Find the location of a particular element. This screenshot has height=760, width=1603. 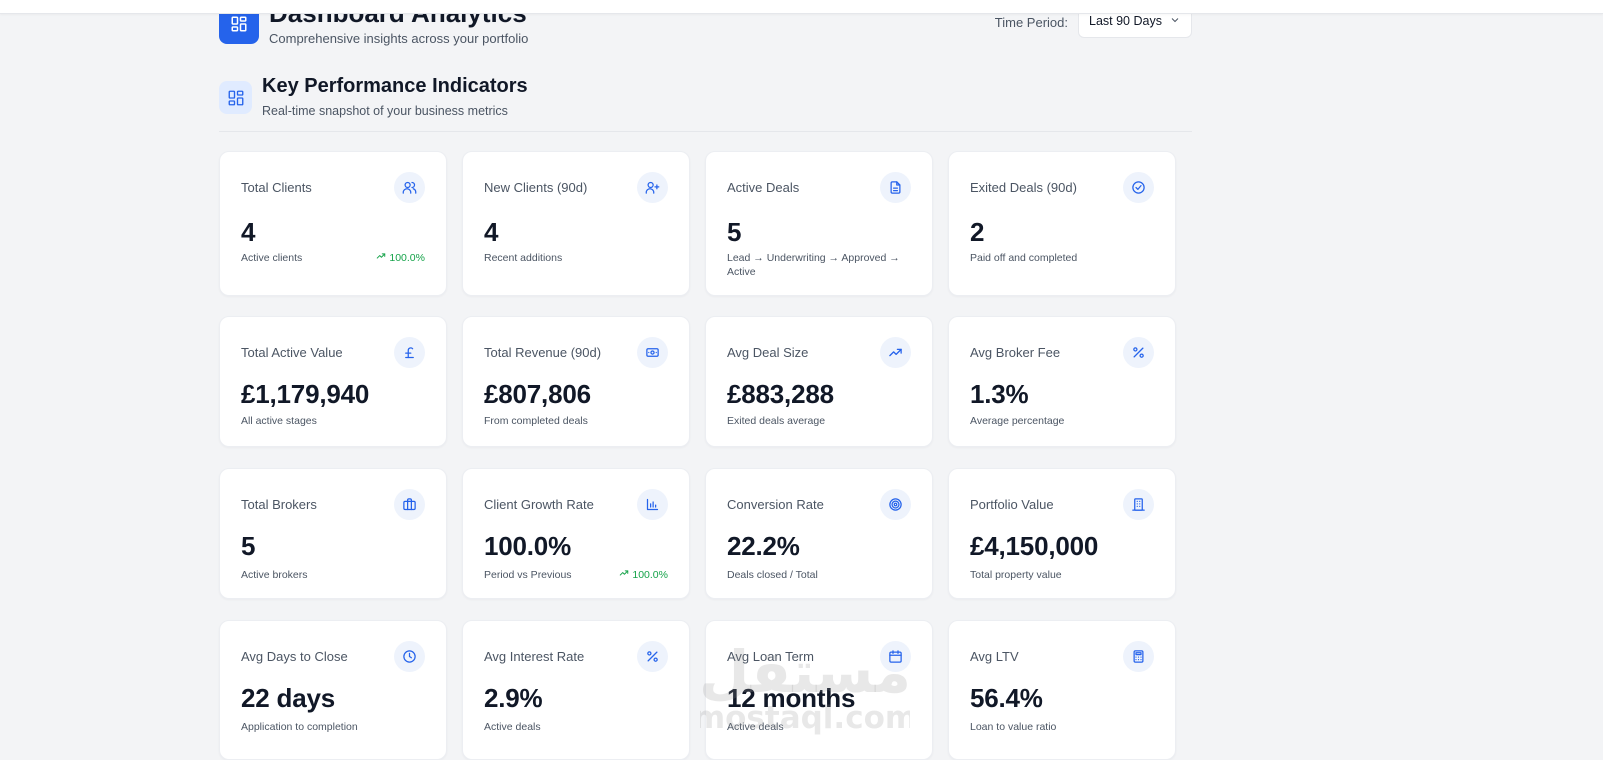

kpi-card-description: Total property value is located at coordinates (1016, 575).